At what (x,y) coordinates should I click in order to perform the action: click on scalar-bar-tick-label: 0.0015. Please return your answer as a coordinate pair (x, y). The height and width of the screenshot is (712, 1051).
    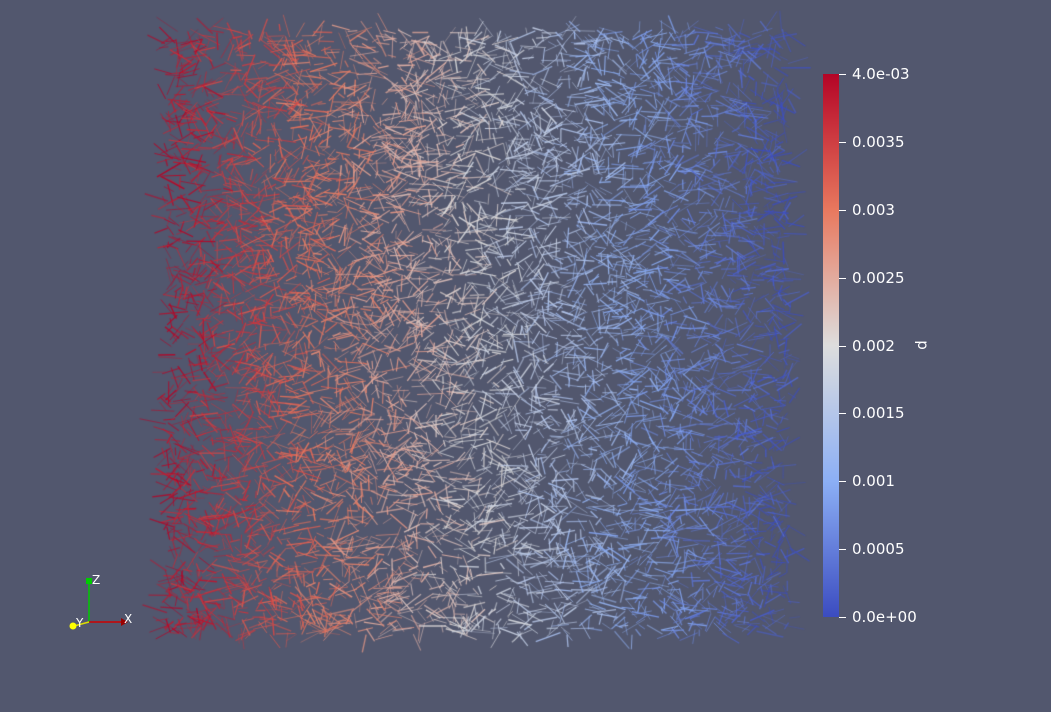
    Looking at the image, I should click on (878, 413).